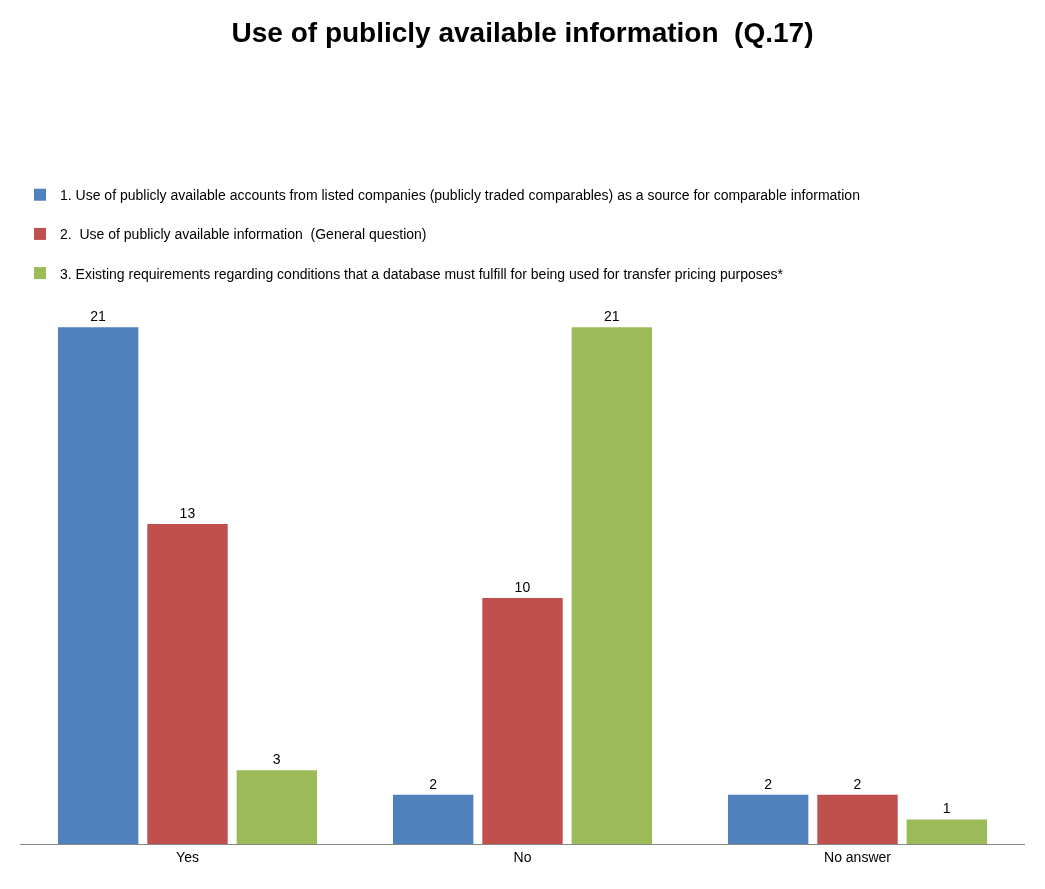 Image resolution: width=1045 pixels, height=889 pixels. What do you see at coordinates (522, 32) in the screenshot?
I see `chart-title: Use of publicly available information (Q.17)` at bounding box center [522, 32].